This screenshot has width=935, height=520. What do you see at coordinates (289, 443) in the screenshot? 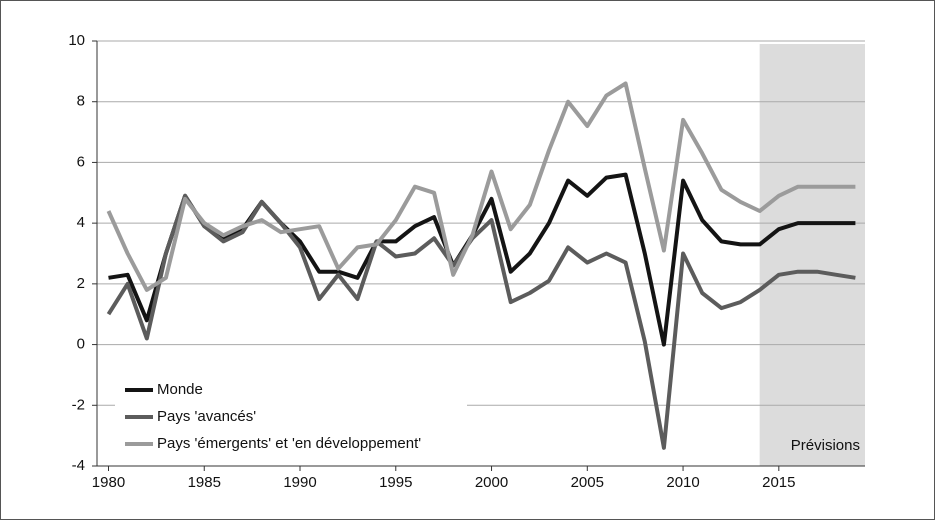
I see `legend-label: Pays 'émergents' et 'en développement'` at bounding box center [289, 443].